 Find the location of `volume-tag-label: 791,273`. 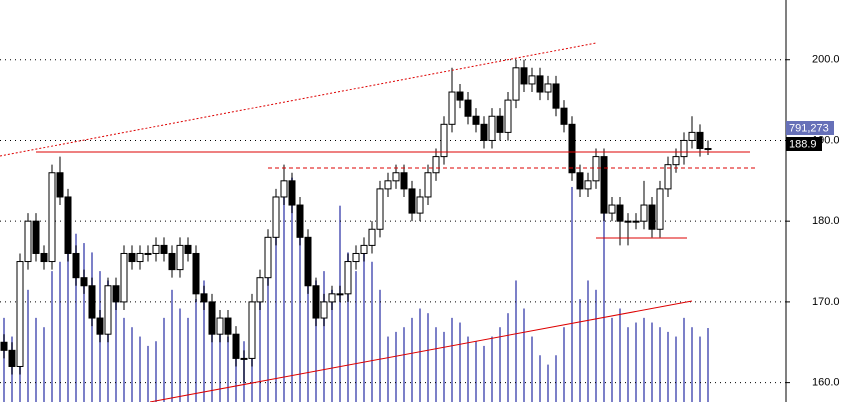

volume-tag-label: 791,273 is located at coordinates (809, 128).